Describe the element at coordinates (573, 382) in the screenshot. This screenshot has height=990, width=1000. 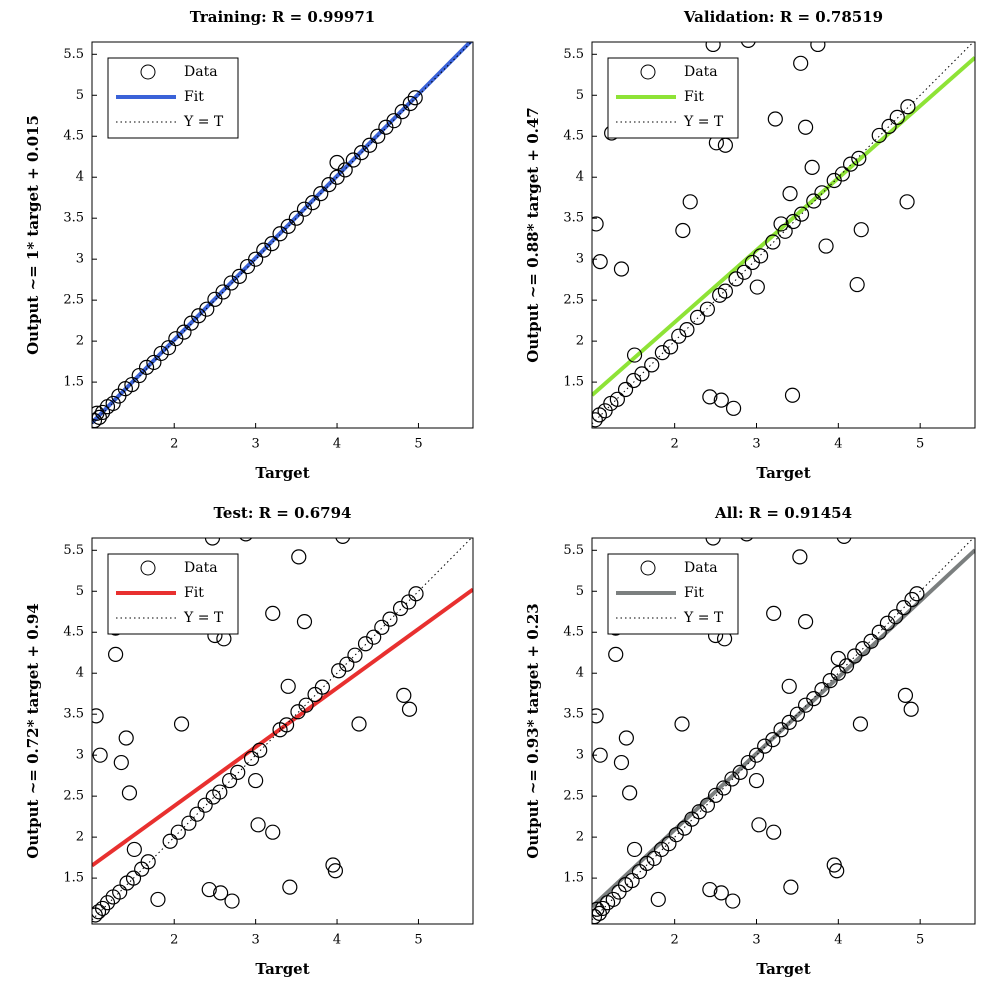
I see `y-tick-label: 1.5` at that location.